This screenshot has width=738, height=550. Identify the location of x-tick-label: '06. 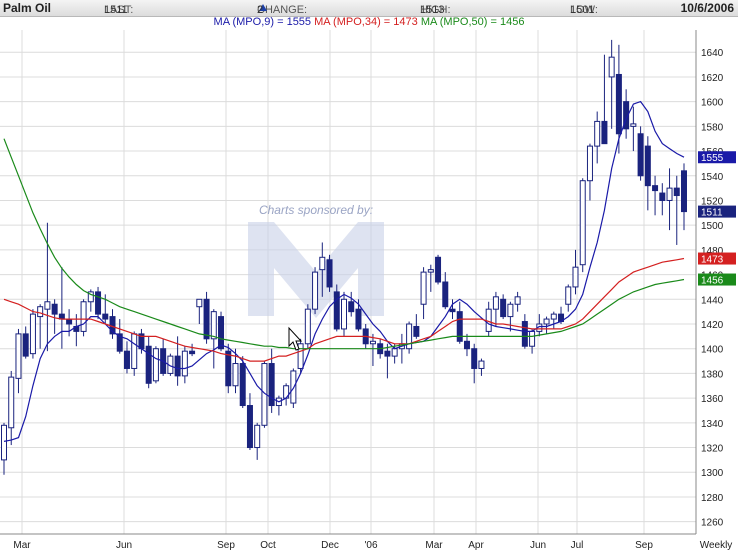
(370, 545).